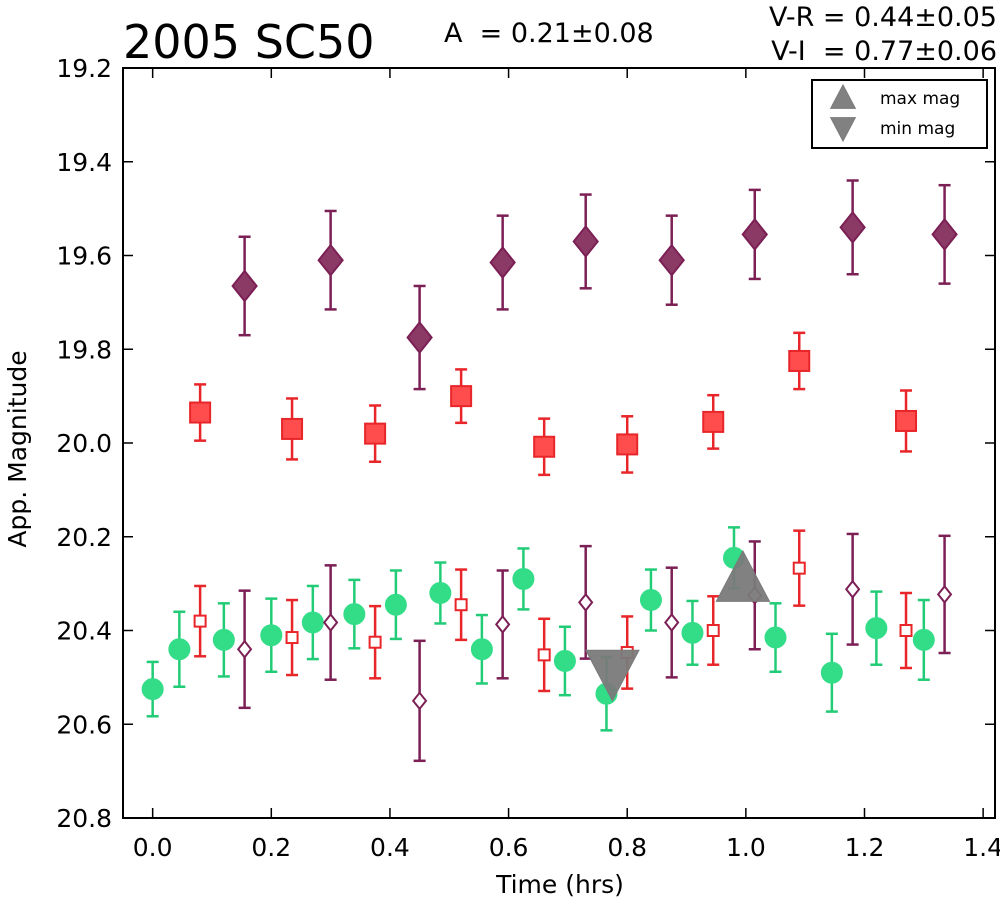 The height and width of the screenshot is (901, 1000). Describe the element at coordinates (17, 448) in the screenshot. I see `y-axis-label: App. Magnitude` at that location.